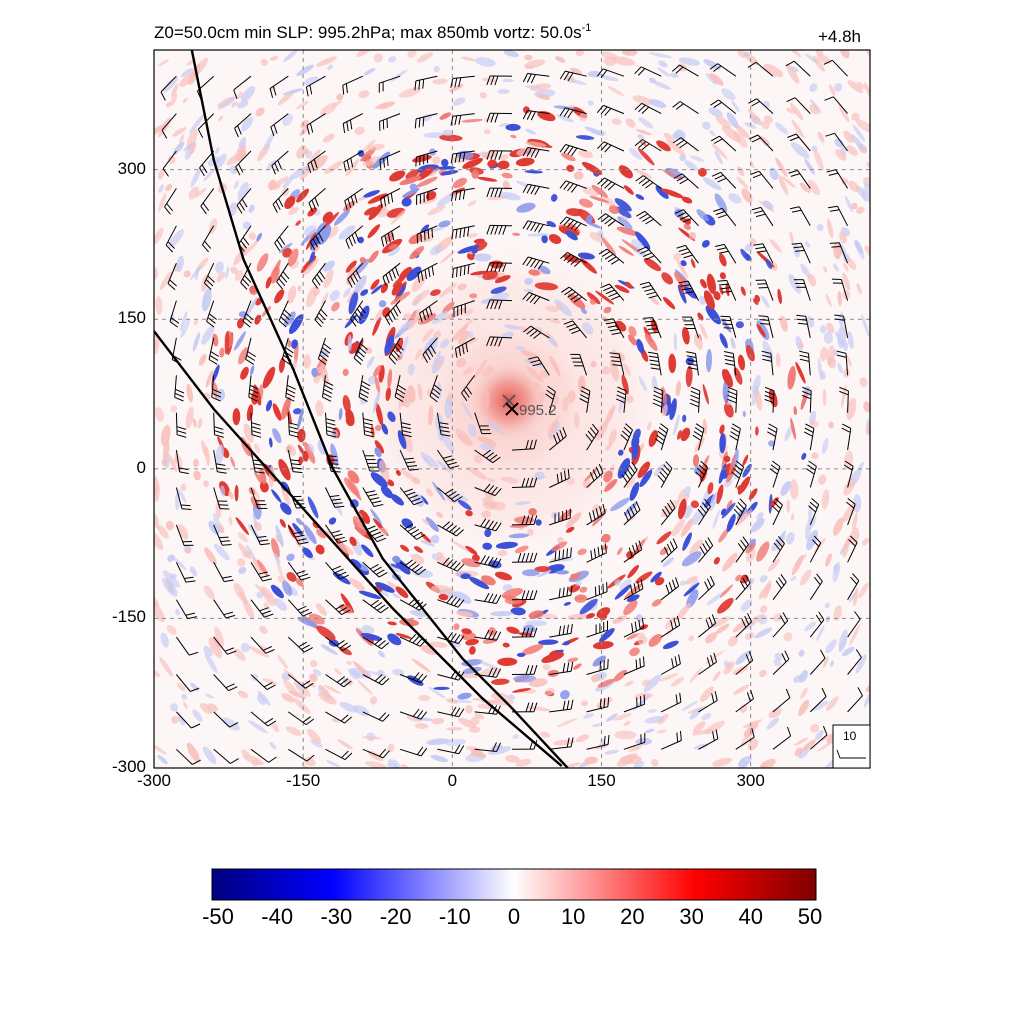 The height and width of the screenshot is (1024, 1024). Describe the element at coordinates (810, 916) in the screenshot. I see `colorbar-tick-label: 50` at that location.